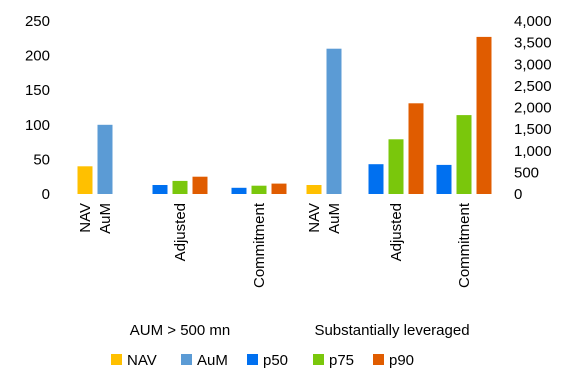  What do you see at coordinates (46, 194) in the screenshot?
I see `left-tick-label: 0` at bounding box center [46, 194].